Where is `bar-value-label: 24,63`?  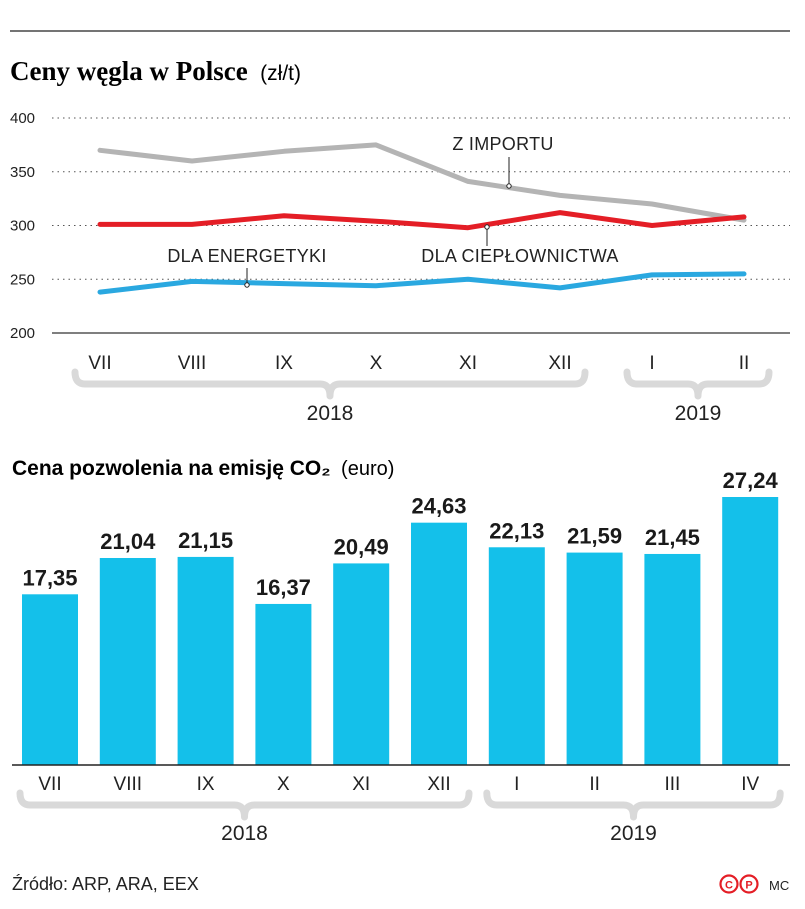 bar-value-label: 24,63 is located at coordinates (438, 506).